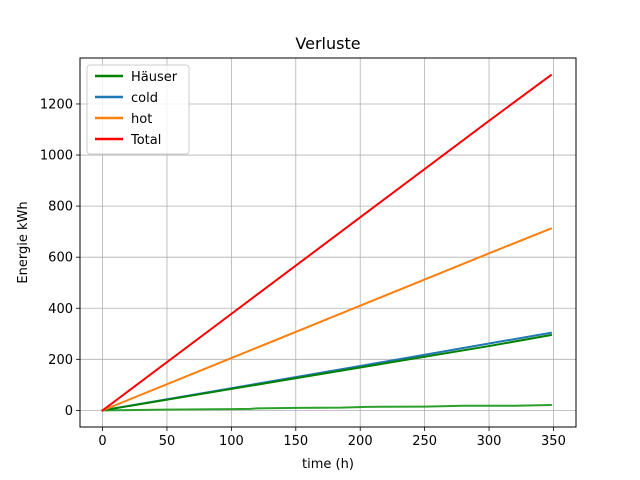  What do you see at coordinates (60, 360) in the screenshot?
I see `y-tick-label: 200` at bounding box center [60, 360].